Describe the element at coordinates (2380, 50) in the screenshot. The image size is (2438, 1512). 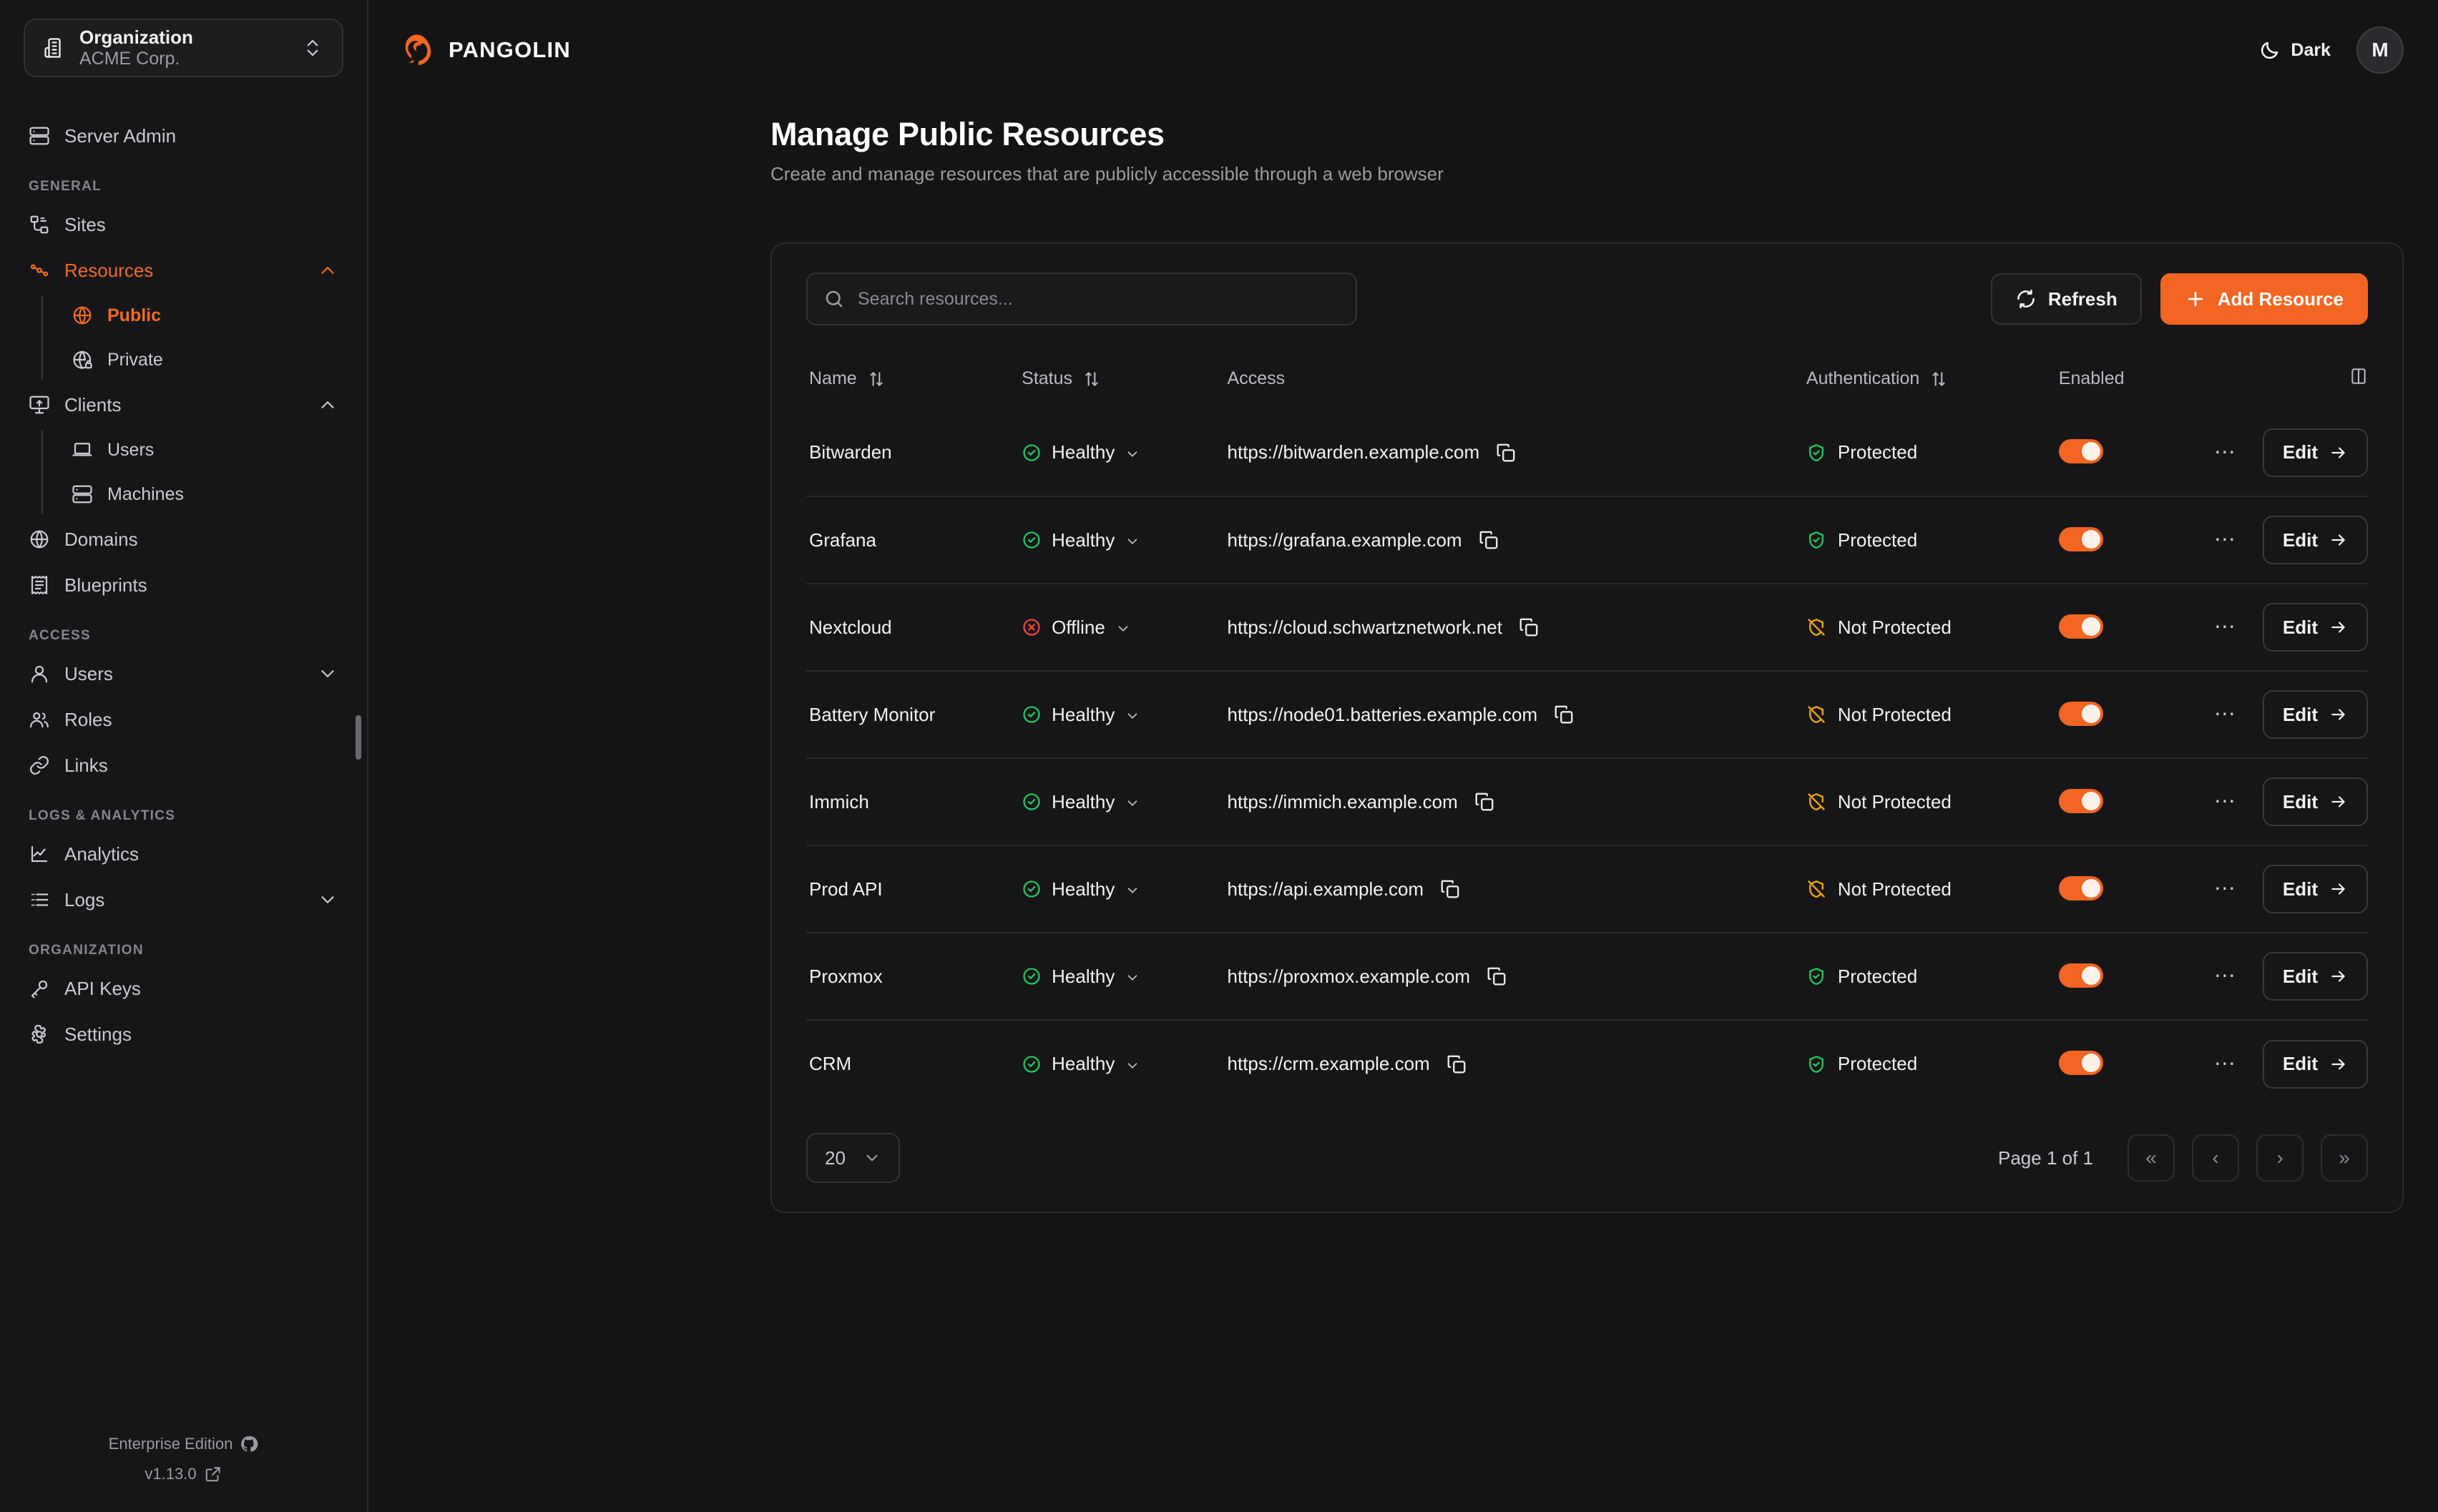
I see `avatar: M` at that location.